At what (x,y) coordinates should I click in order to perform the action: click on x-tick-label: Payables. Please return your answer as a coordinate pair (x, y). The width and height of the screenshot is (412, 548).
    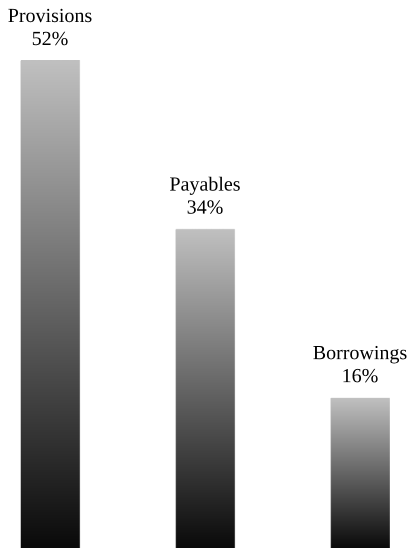
    Looking at the image, I should click on (205, 185).